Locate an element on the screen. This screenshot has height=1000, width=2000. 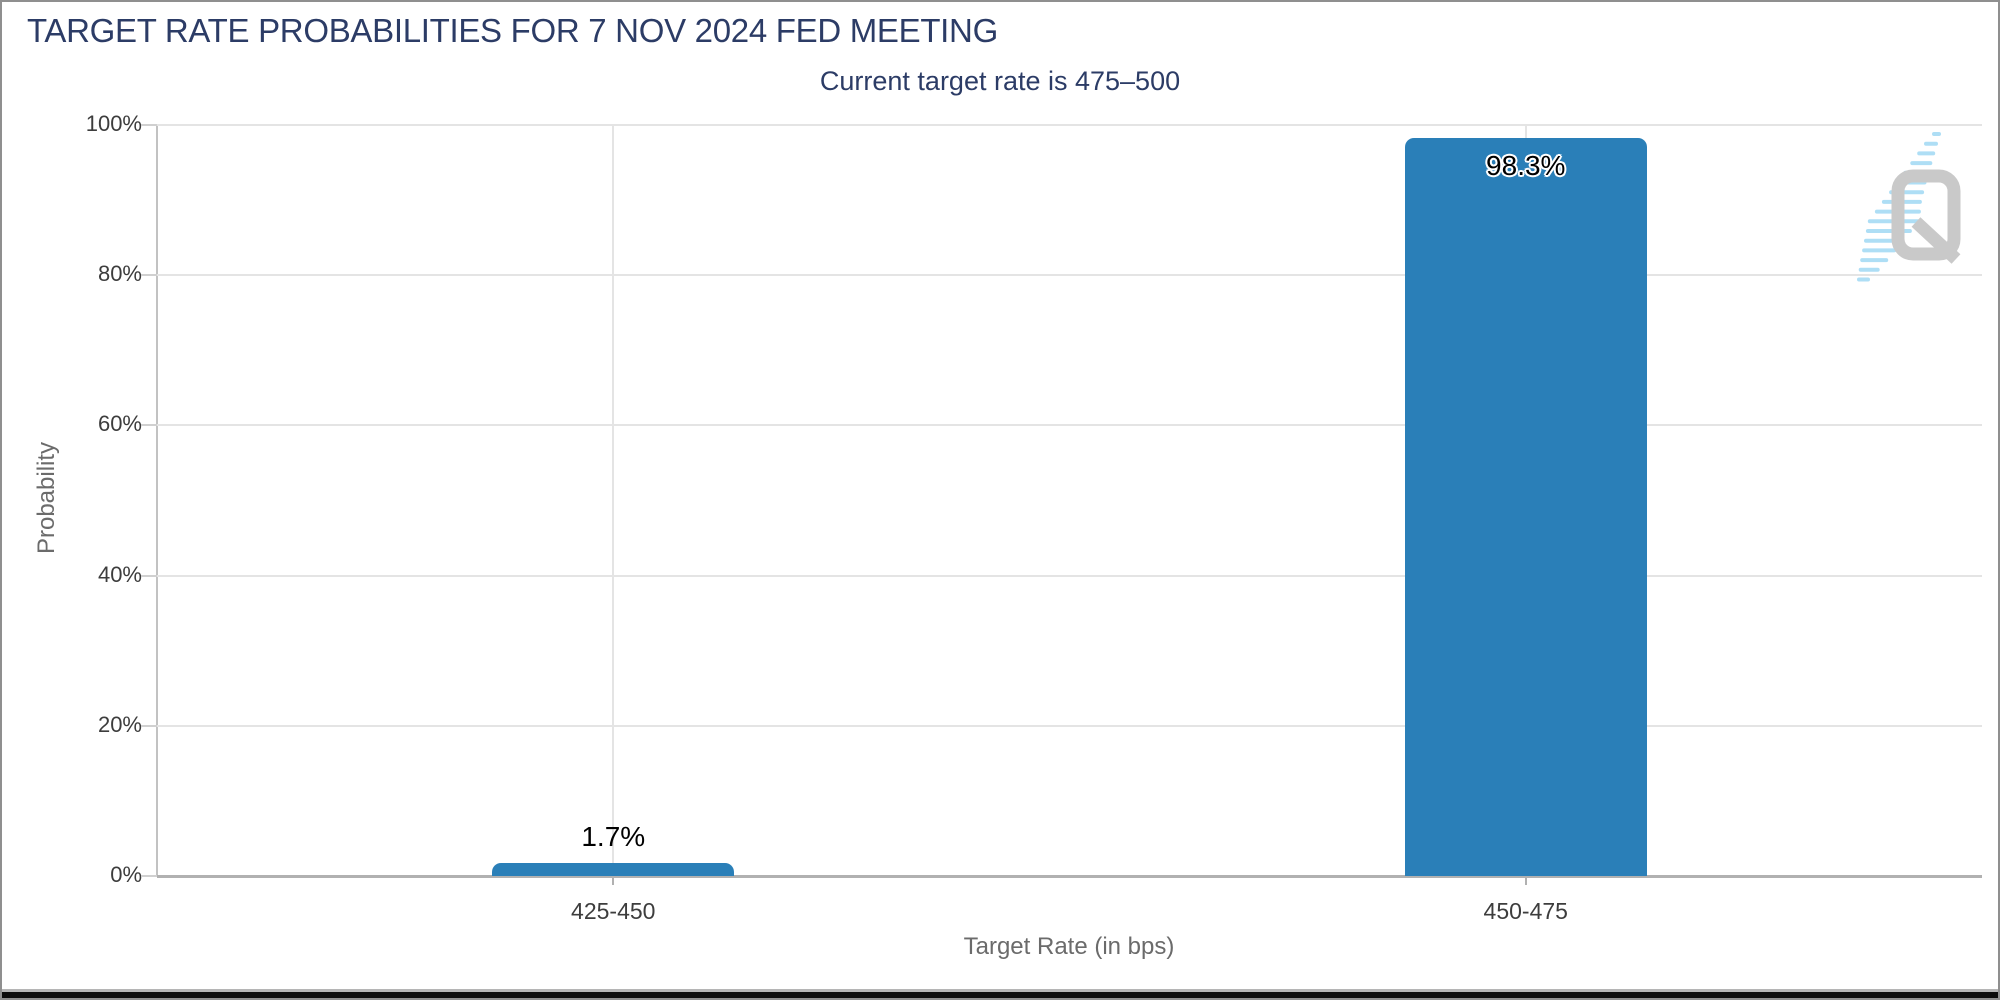
y-axis-title: Probability is located at coordinates (46, 498).